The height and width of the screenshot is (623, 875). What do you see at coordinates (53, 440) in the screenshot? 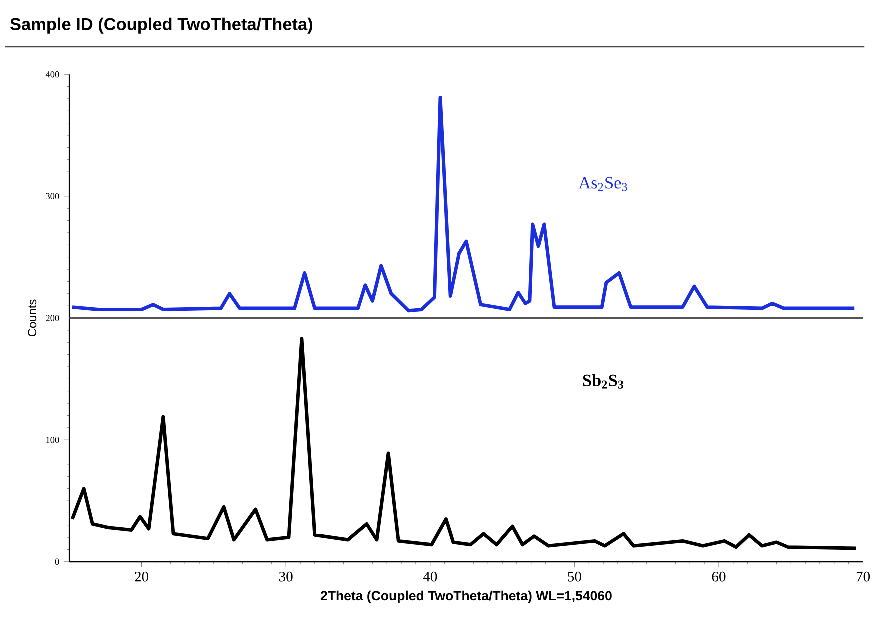
I see `y-tick-label: 100` at bounding box center [53, 440].